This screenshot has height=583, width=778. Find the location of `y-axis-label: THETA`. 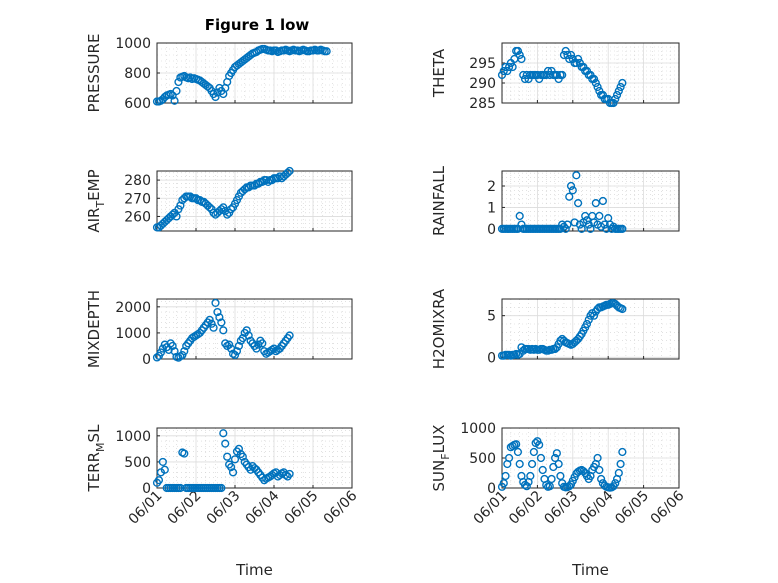

y-axis-label: THETA is located at coordinates (439, 73).